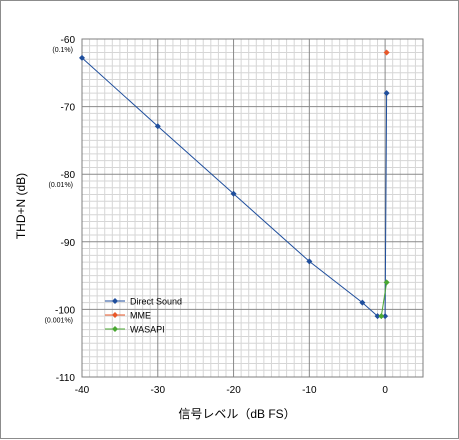 The width and height of the screenshot is (459, 440). Describe the element at coordinates (62, 50) in the screenshot. I see `y-percent-label: (0.1%)` at that location.